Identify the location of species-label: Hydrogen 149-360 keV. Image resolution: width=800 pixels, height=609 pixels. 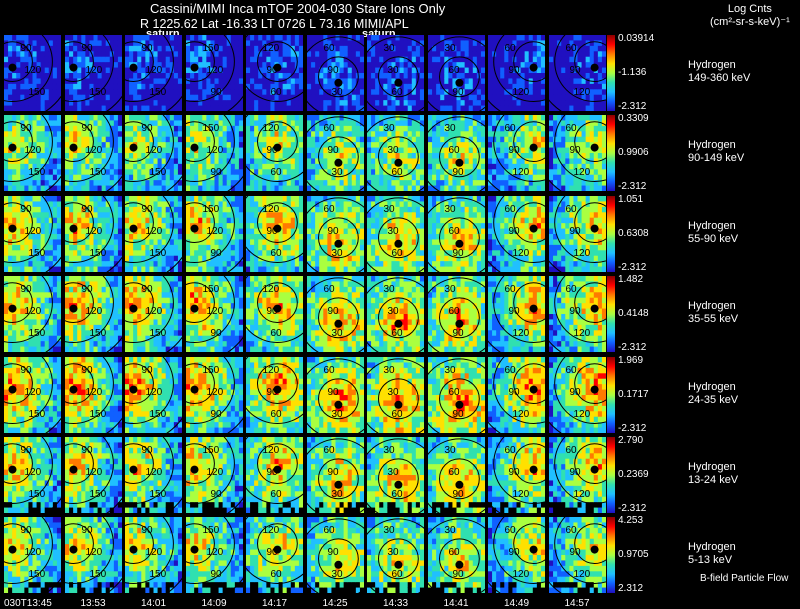
(719, 72).